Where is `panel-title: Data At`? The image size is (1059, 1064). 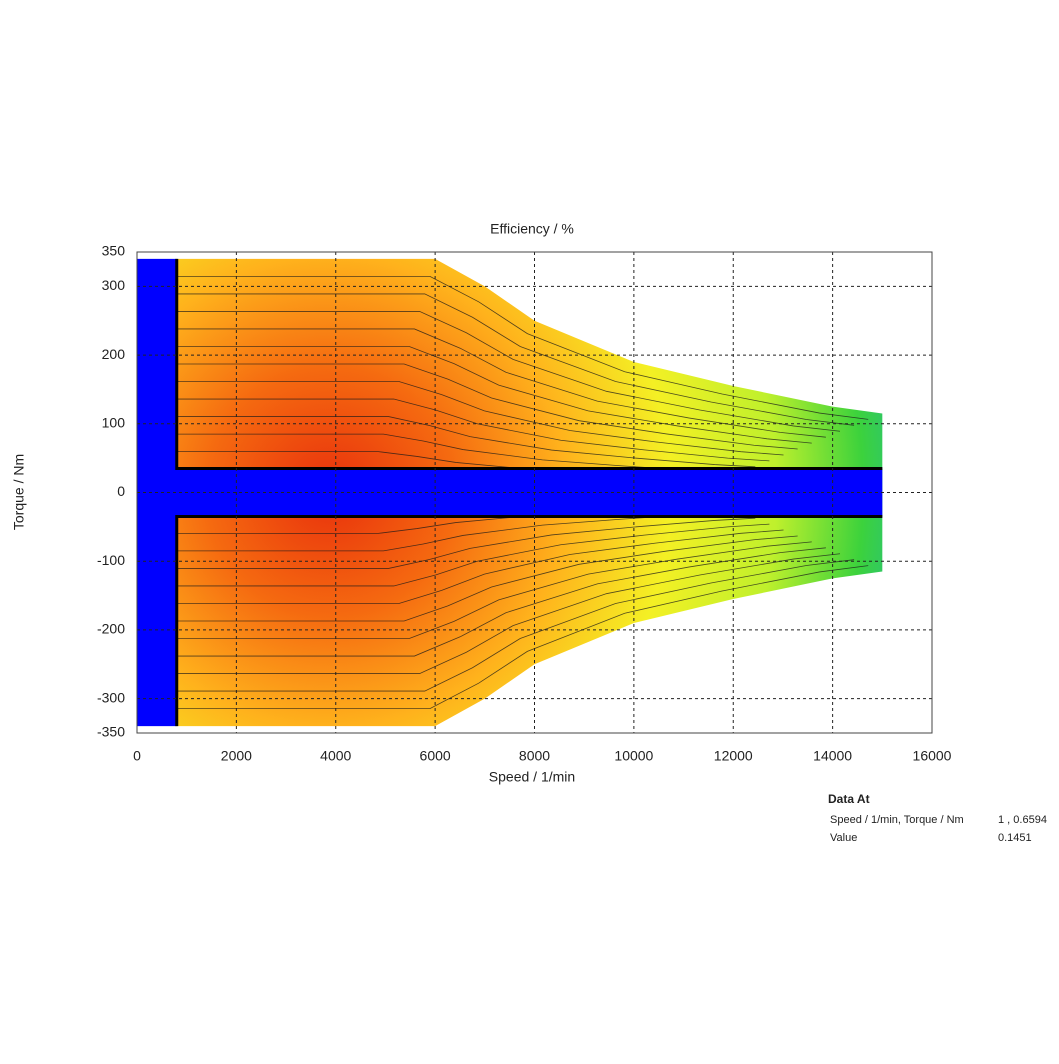 panel-title: Data At is located at coordinates (849, 799).